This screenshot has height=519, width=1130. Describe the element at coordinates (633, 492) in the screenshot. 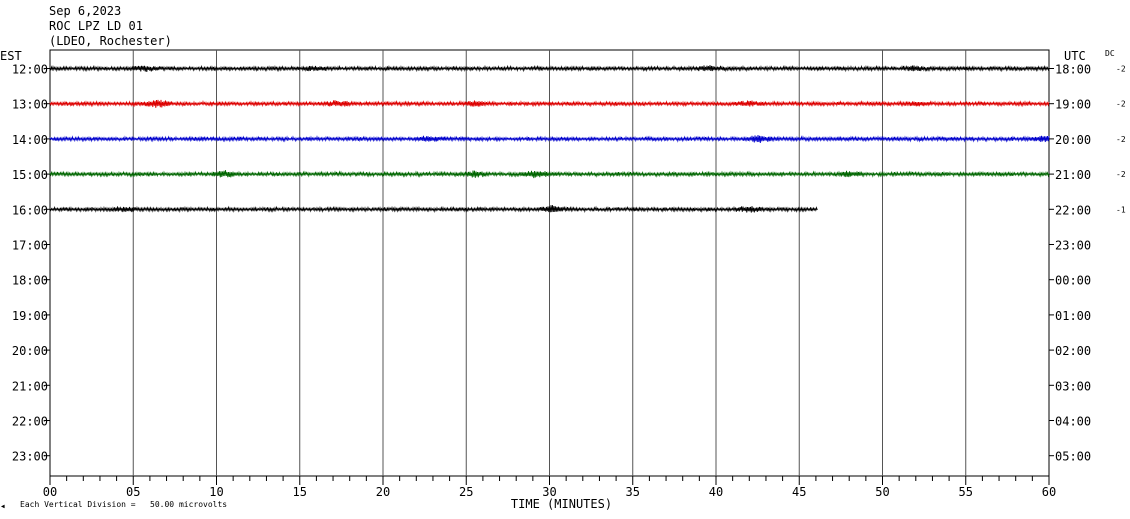

I see `x-tick-label: 35` at that location.